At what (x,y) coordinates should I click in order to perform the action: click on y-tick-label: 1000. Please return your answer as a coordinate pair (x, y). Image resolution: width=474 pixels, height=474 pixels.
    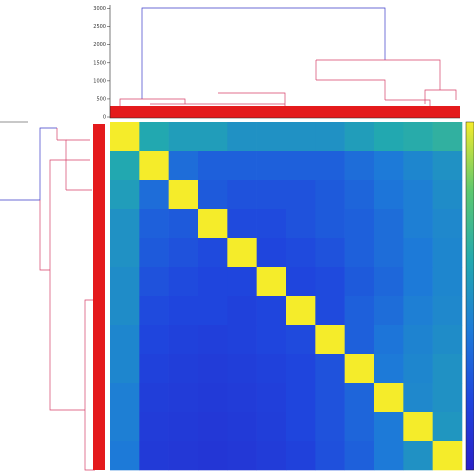
    Looking at the image, I should click on (99, 81).